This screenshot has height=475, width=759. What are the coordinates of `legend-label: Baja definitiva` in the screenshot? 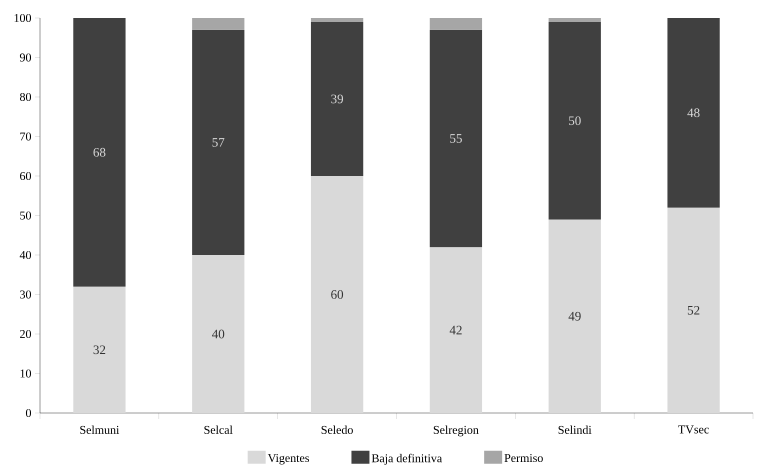 It's located at (407, 459).